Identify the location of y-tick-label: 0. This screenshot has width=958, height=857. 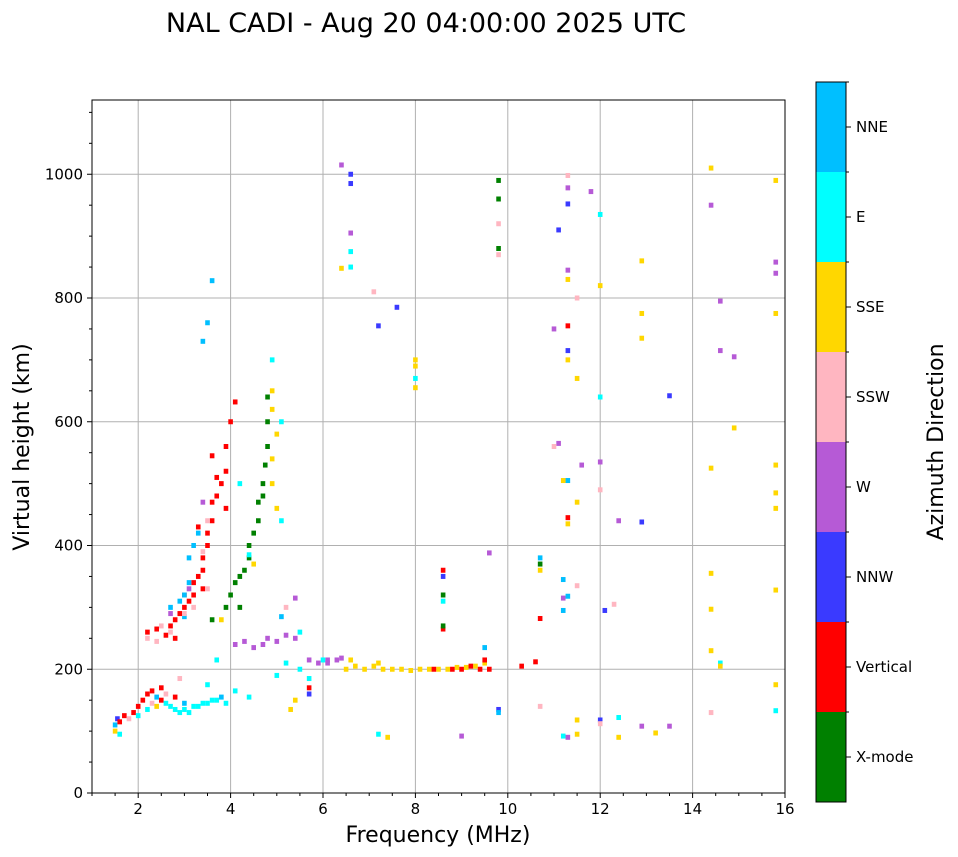
(78, 793).